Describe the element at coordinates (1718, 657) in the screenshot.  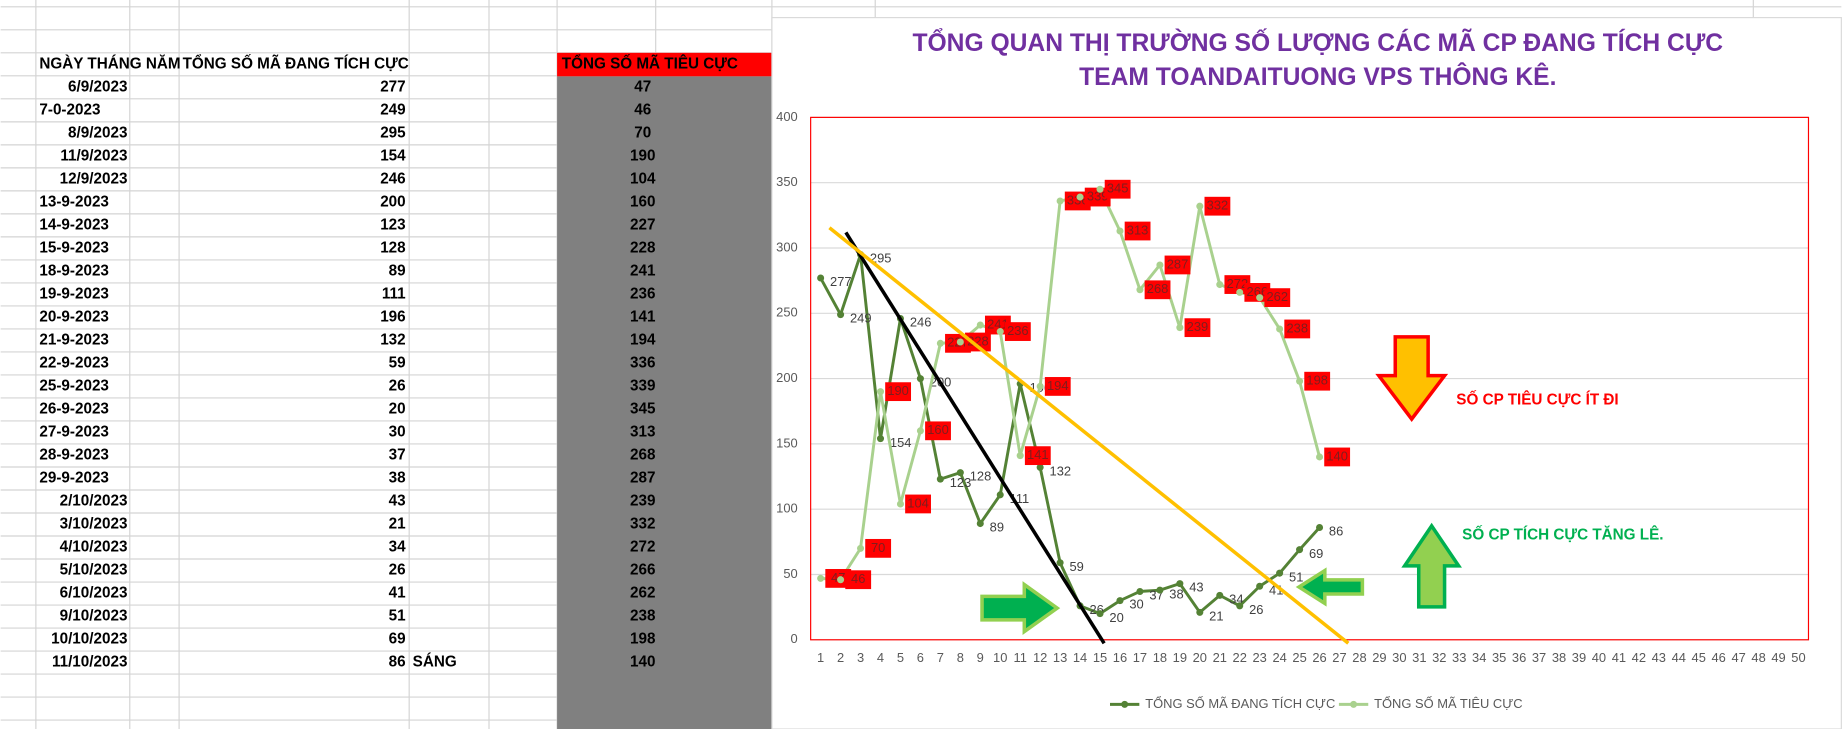
I see `x-tick-label: 46` at that location.